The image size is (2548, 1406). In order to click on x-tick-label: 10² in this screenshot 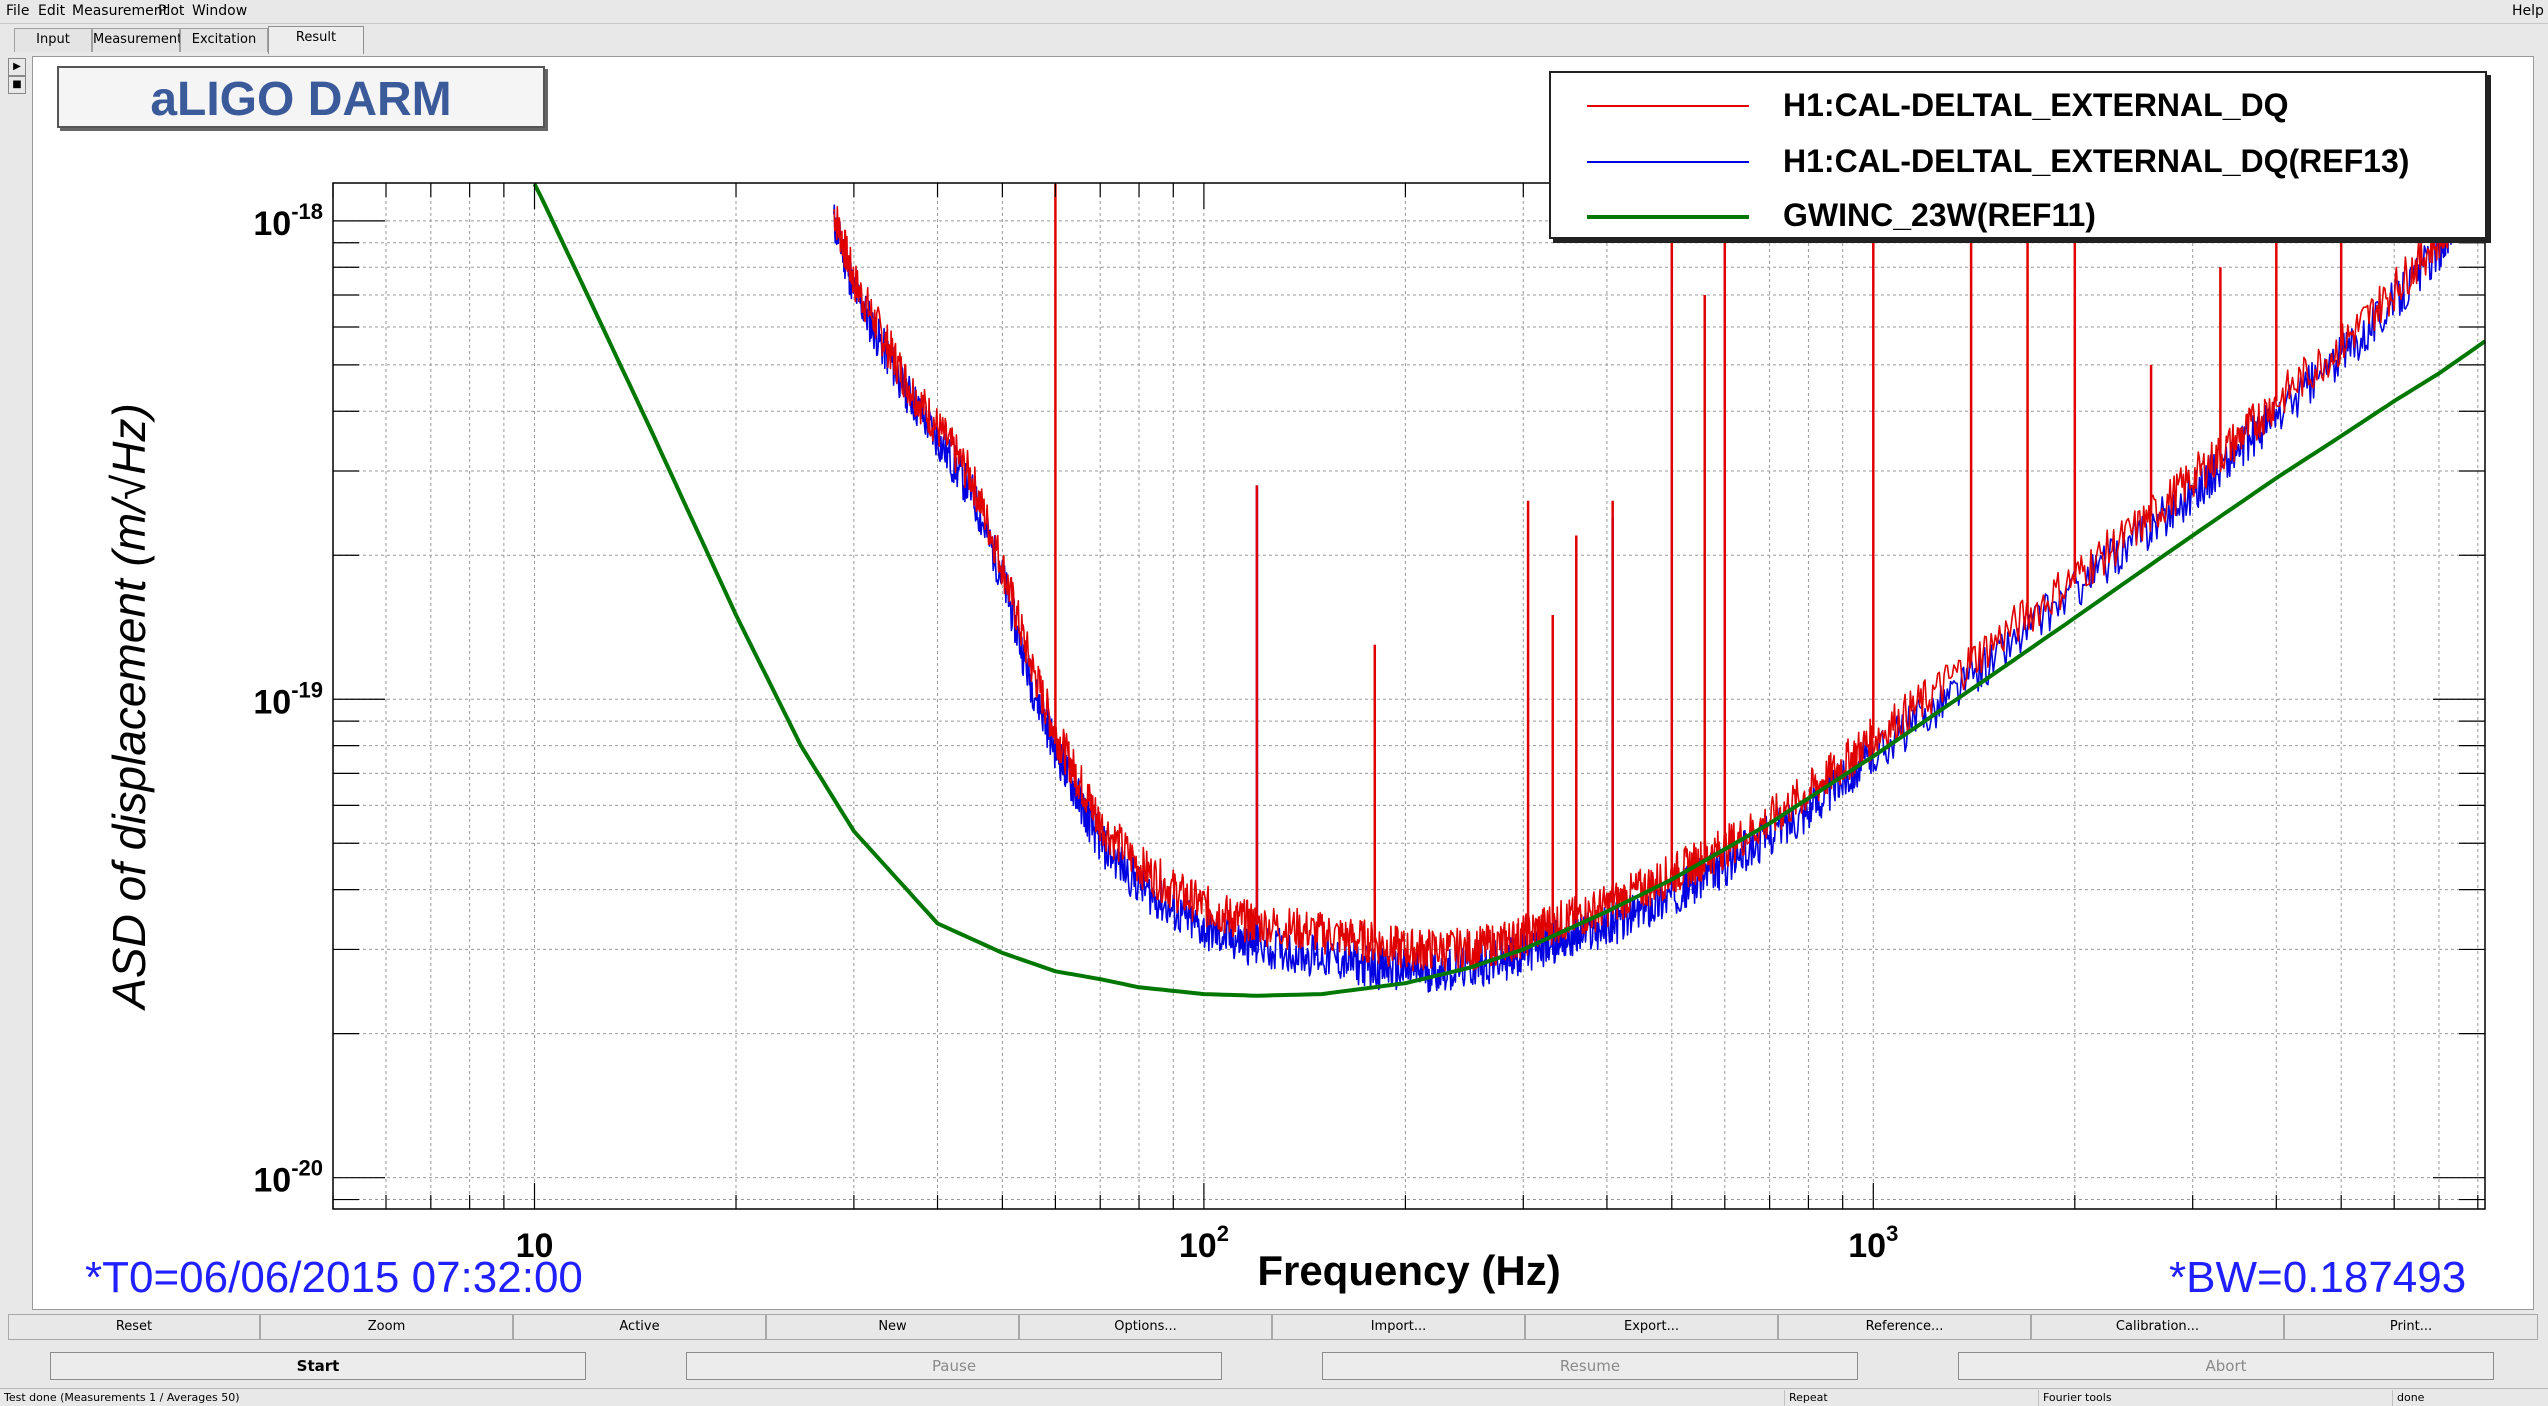, I will do `click(1204, 1243)`.